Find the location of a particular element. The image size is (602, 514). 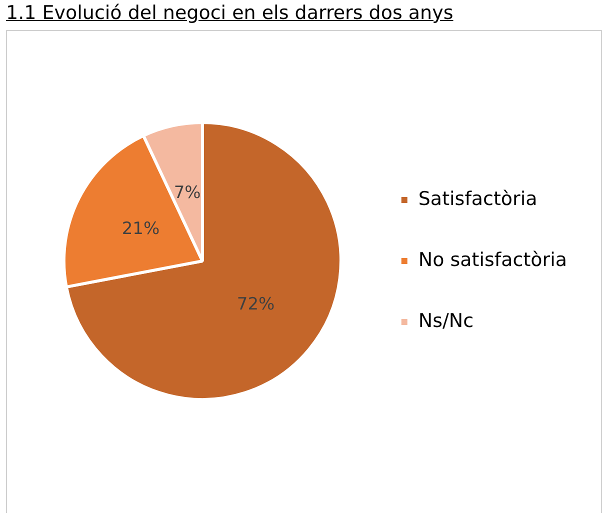

legend-label: Satisfactòria is located at coordinates (478, 199).